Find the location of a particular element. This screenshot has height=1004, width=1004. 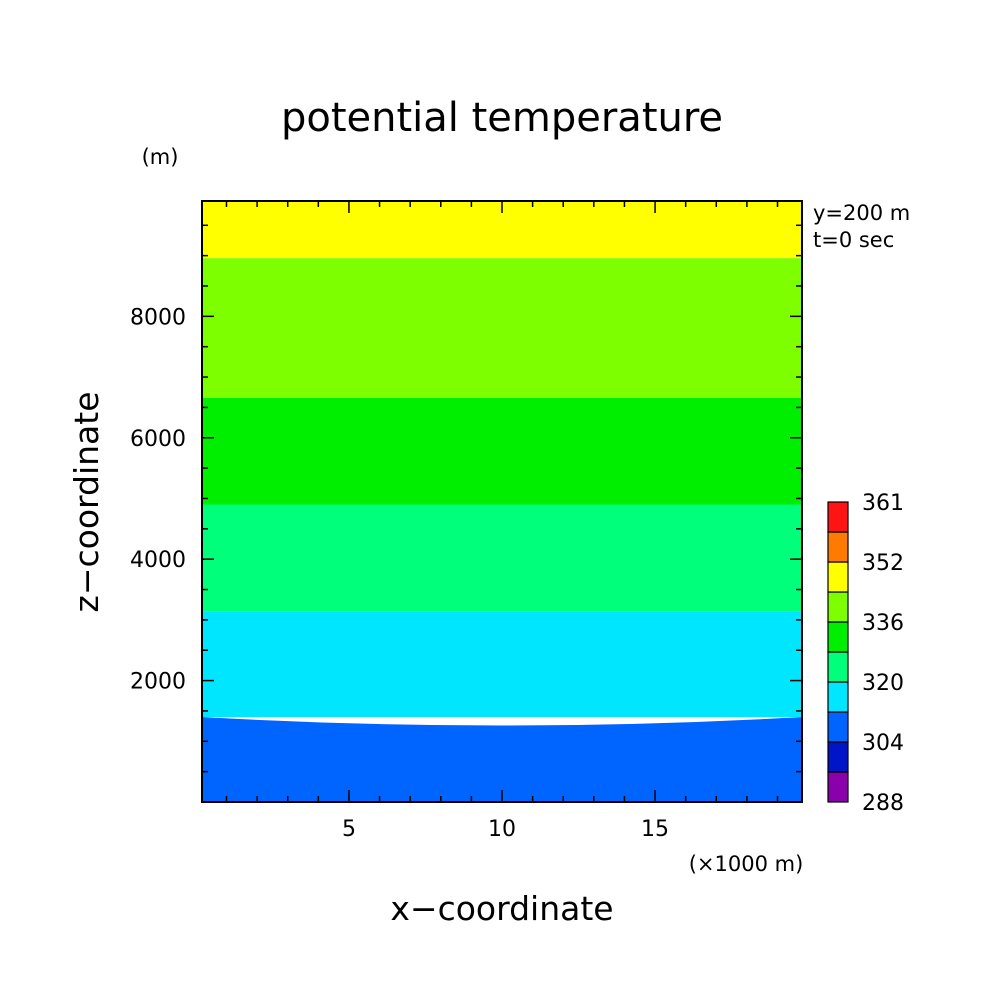

y-tick-label: 8000 is located at coordinates (158, 317).